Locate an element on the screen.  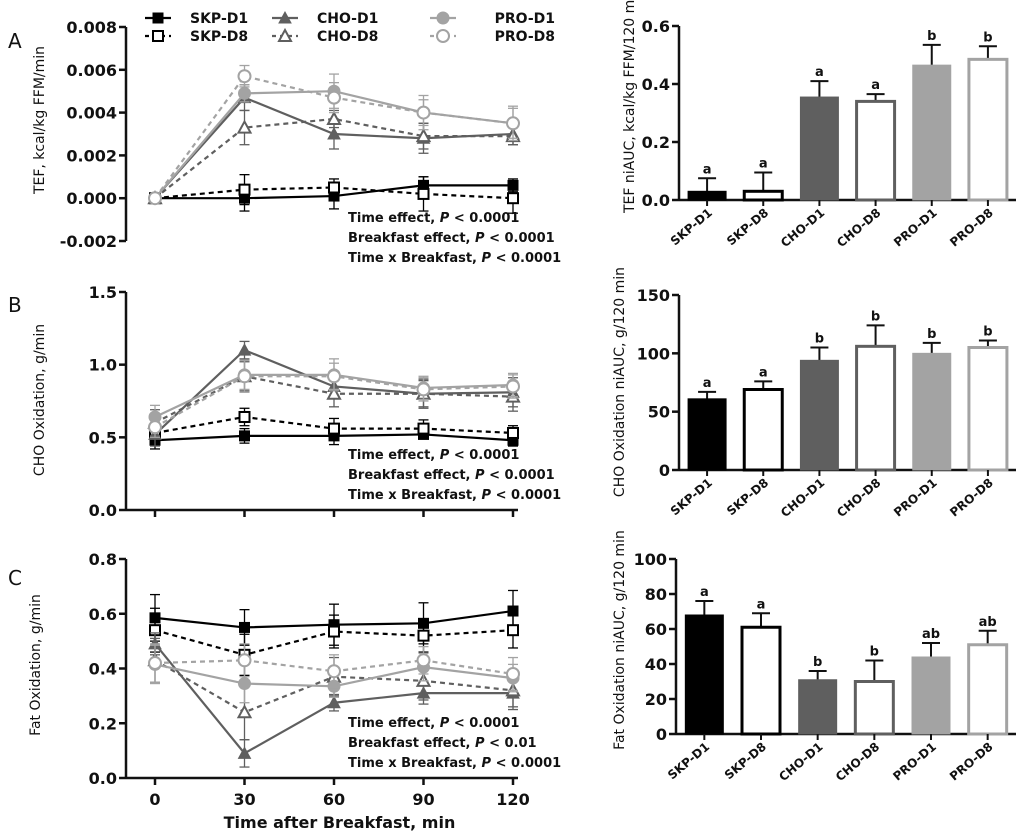
significance-letter: ab is located at coordinates (931, 634).